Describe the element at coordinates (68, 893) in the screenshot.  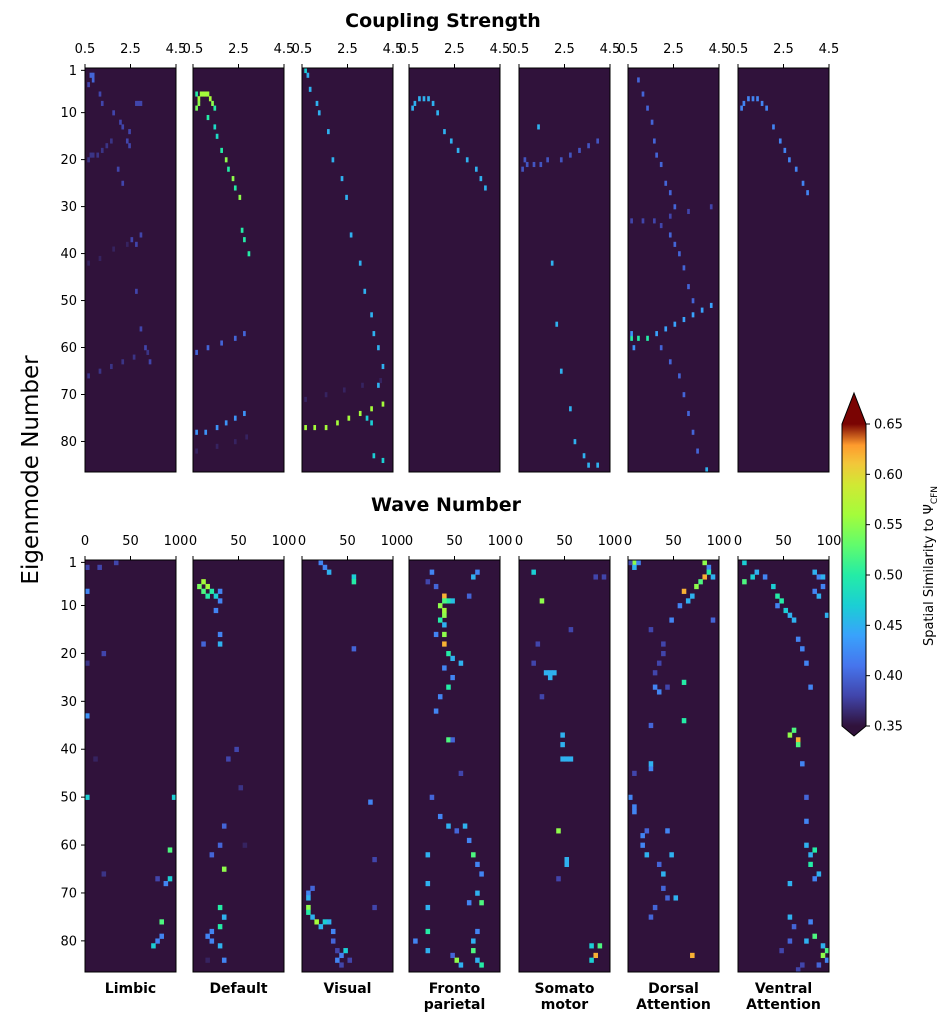
I see `y-tick-label: 70` at that location.